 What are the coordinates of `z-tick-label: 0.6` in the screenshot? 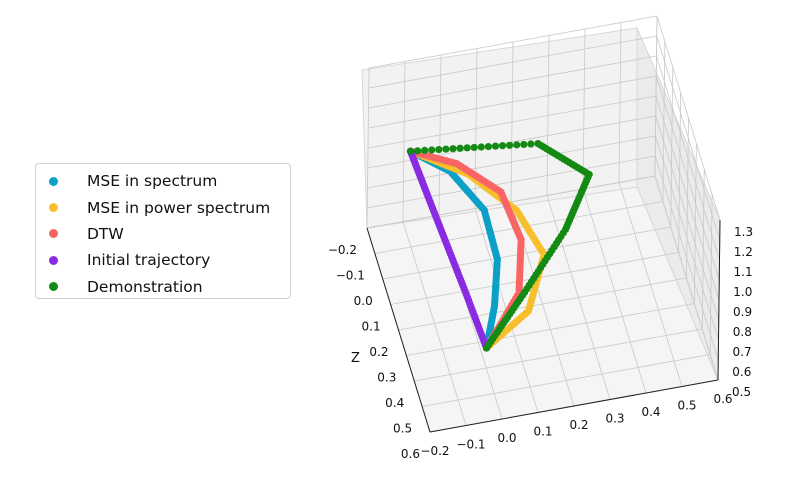 It's located at (741, 372).